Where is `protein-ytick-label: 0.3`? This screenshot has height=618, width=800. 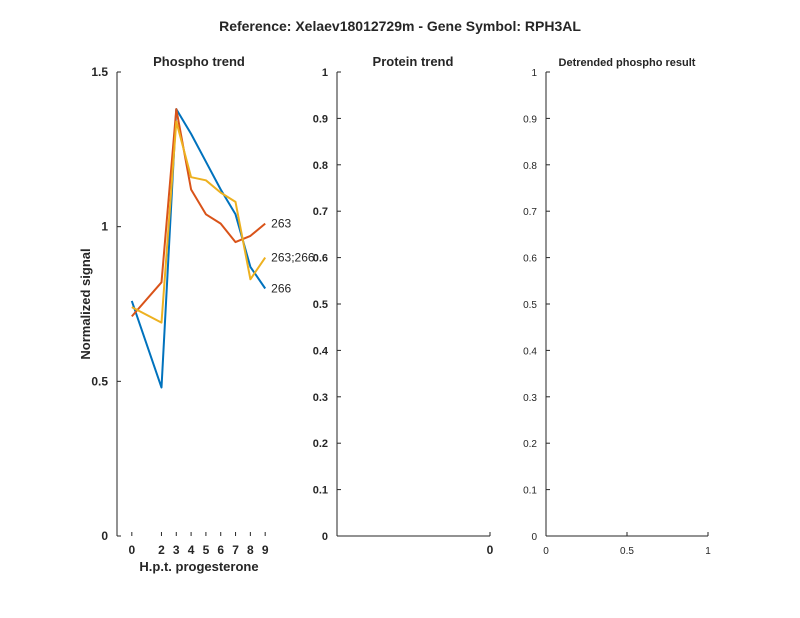
protein-ytick-label: 0.3 is located at coordinates (320, 398).